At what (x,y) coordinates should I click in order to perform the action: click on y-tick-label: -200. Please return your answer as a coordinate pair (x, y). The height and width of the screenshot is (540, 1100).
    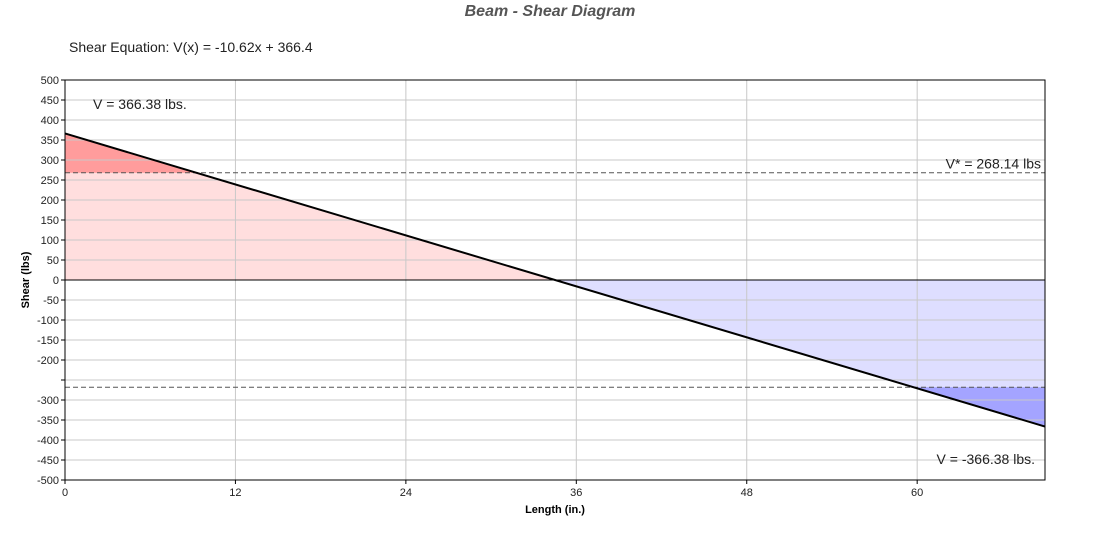
    Looking at the image, I should click on (48, 361).